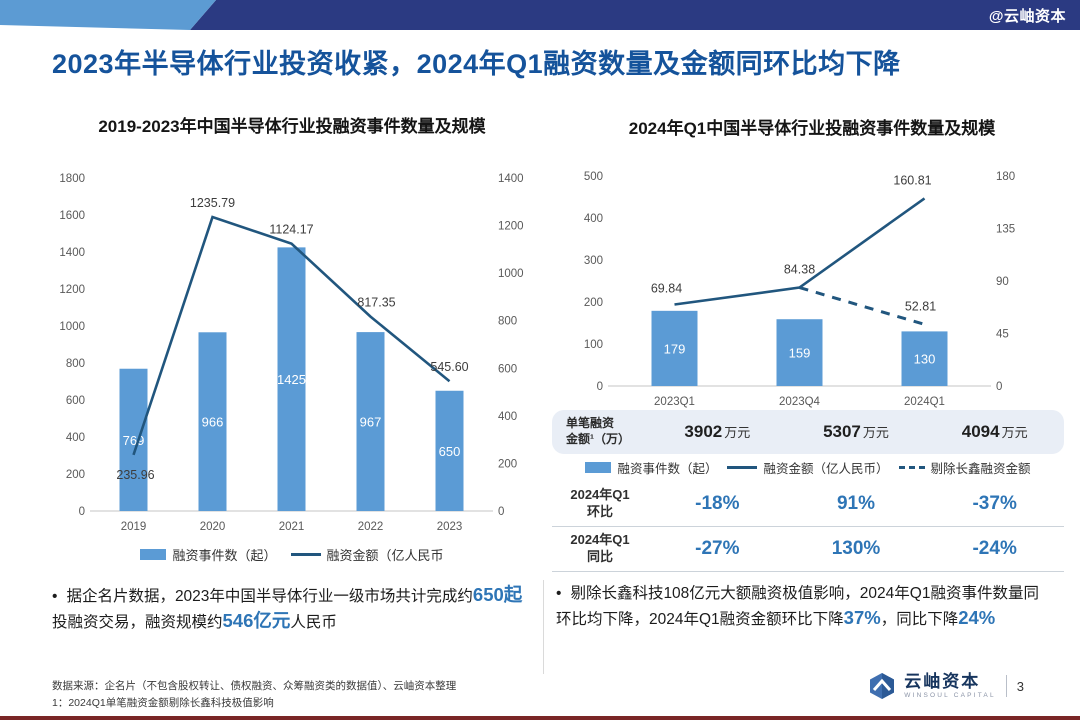 The height and width of the screenshot is (720, 1080). I want to click on svg-text: 100, so click(593, 345).